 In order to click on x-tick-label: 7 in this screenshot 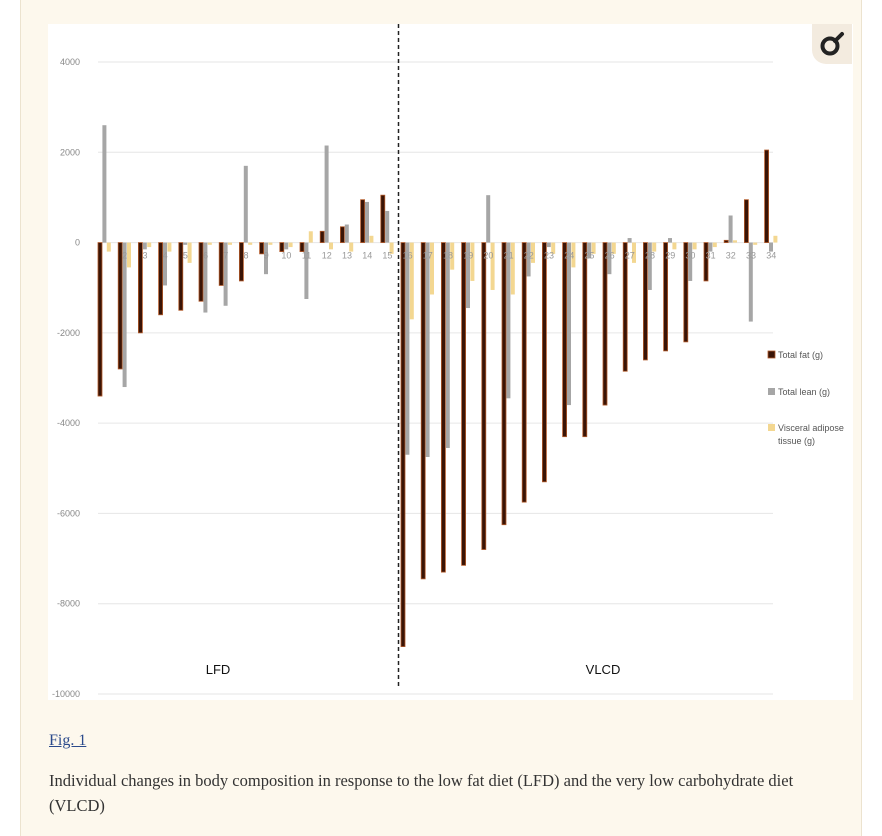, I will do `click(225, 256)`.